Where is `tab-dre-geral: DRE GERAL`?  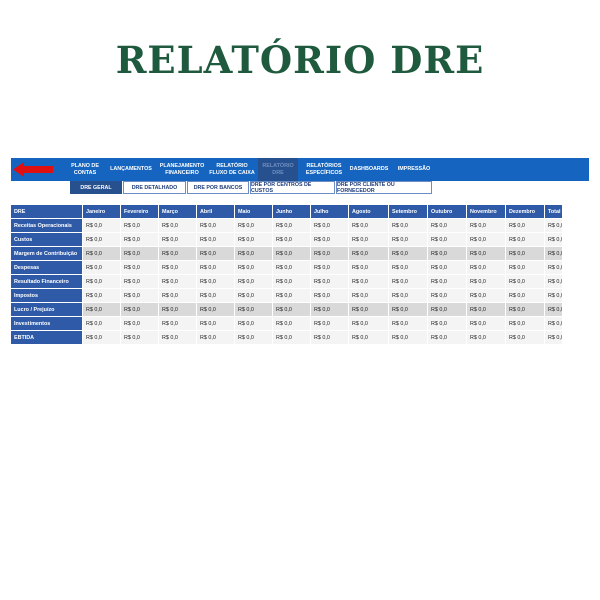
tab-dre-geral: DRE GERAL is located at coordinates (96, 187).